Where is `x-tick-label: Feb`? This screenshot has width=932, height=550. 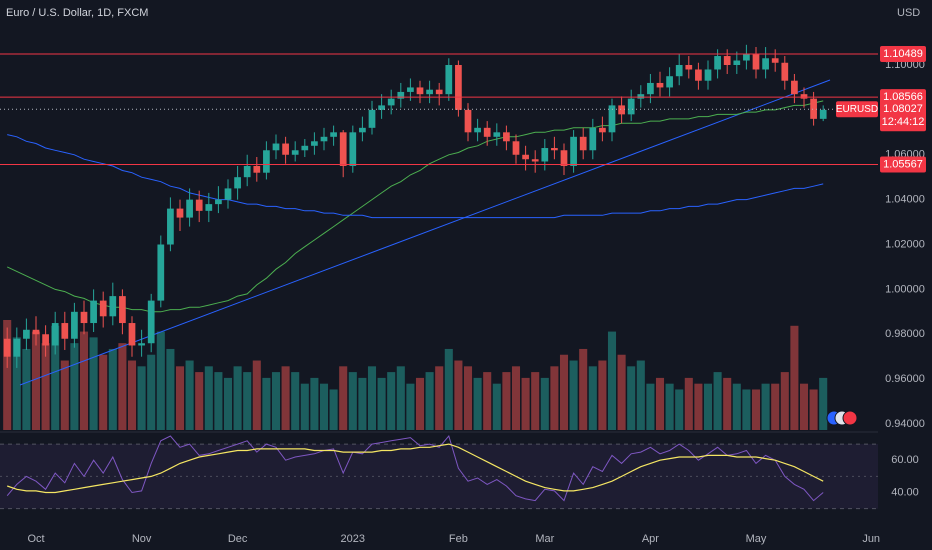
x-tick-label: Feb is located at coordinates (458, 539).